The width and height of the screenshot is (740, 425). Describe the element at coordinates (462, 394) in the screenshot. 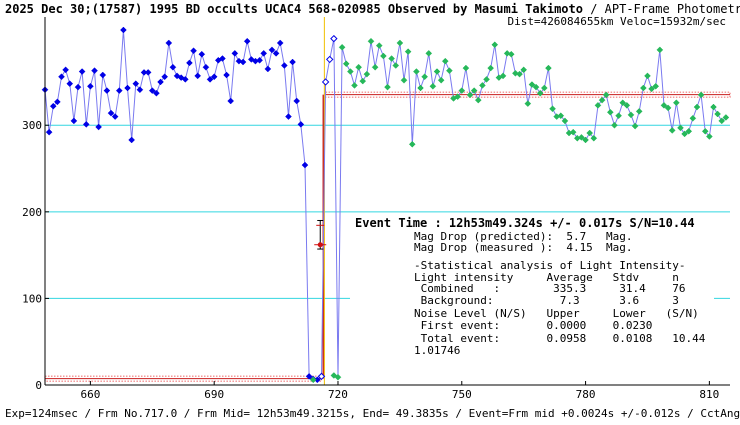

I see `x-tick-label: 750` at that location.